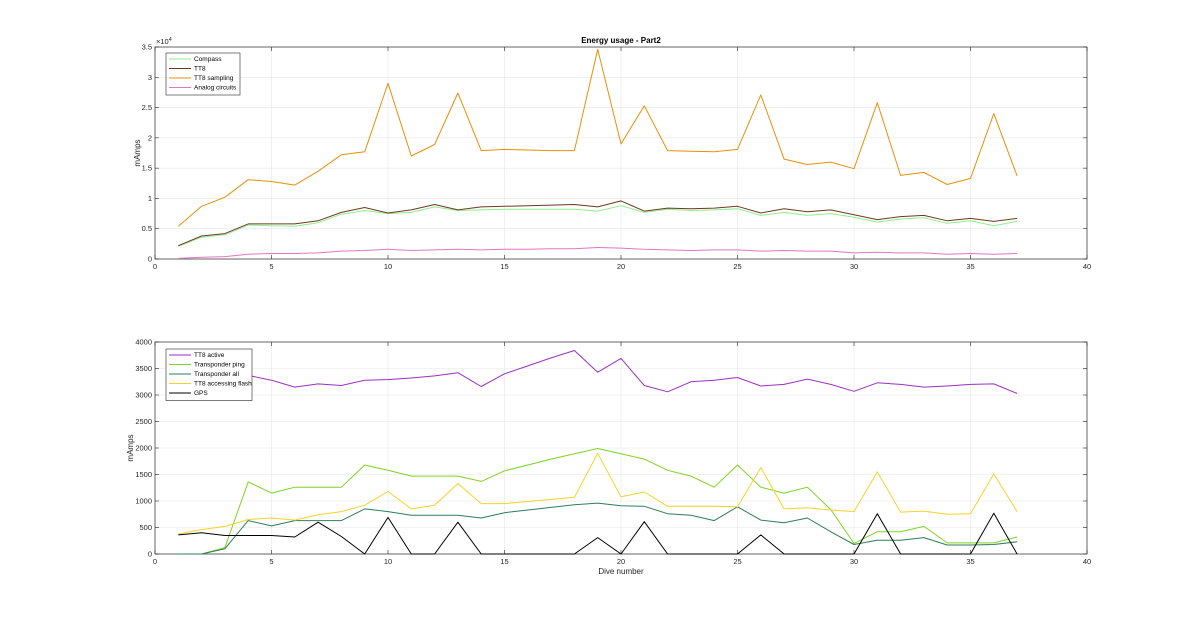 The width and height of the screenshot is (1200, 622). What do you see at coordinates (621, 571) in the screenshot?
I see `x-axis-label: Dive number` at bounding box center [621, 571].